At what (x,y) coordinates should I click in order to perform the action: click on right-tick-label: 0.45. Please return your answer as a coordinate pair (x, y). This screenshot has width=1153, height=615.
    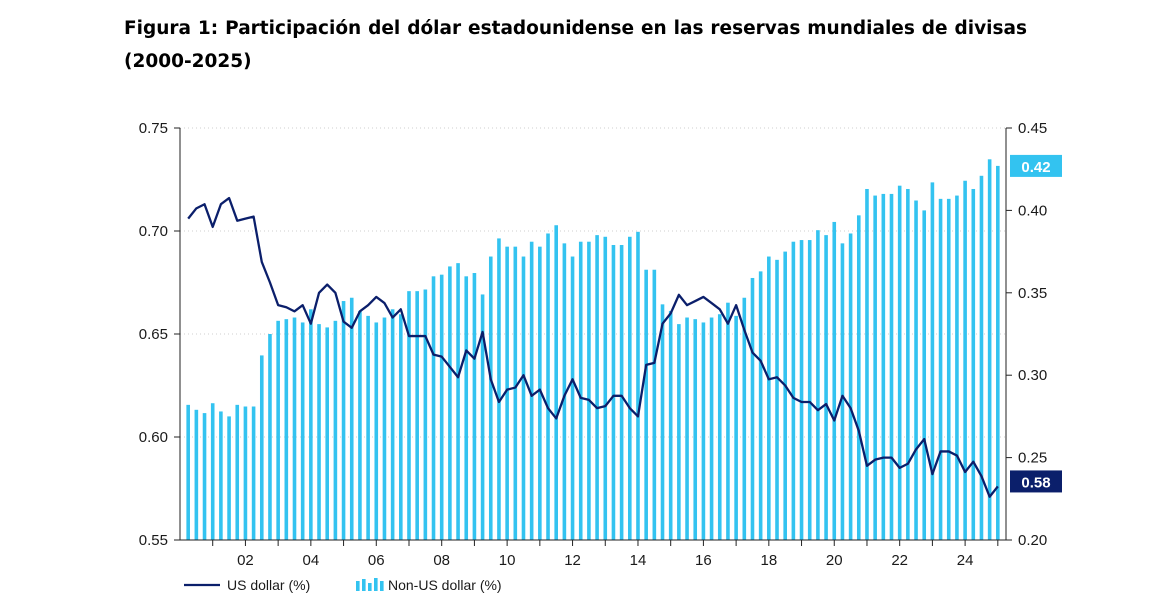
    Looking at the image, I should click on (1032, 128).